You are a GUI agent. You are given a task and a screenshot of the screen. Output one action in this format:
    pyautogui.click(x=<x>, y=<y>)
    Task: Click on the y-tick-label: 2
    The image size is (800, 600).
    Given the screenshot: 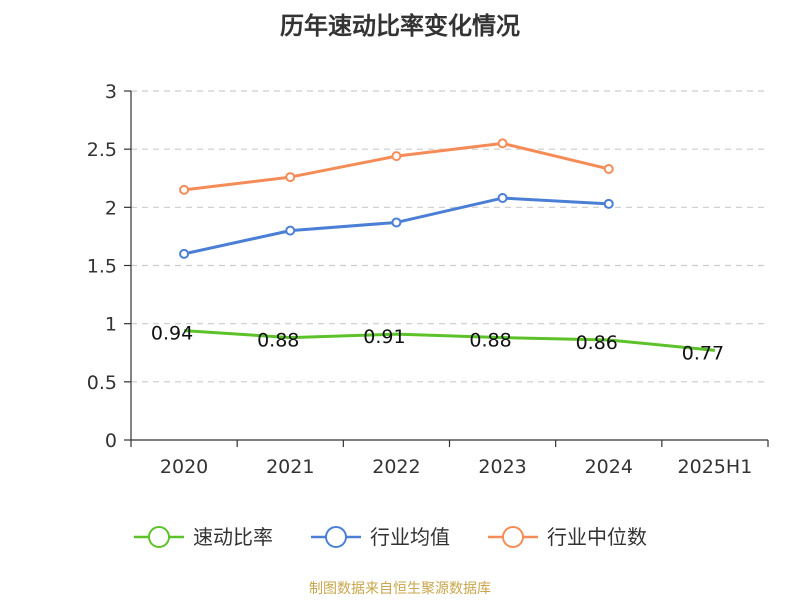 What is the action you would take?
    pyautogui.click(x=111, y=208)
    